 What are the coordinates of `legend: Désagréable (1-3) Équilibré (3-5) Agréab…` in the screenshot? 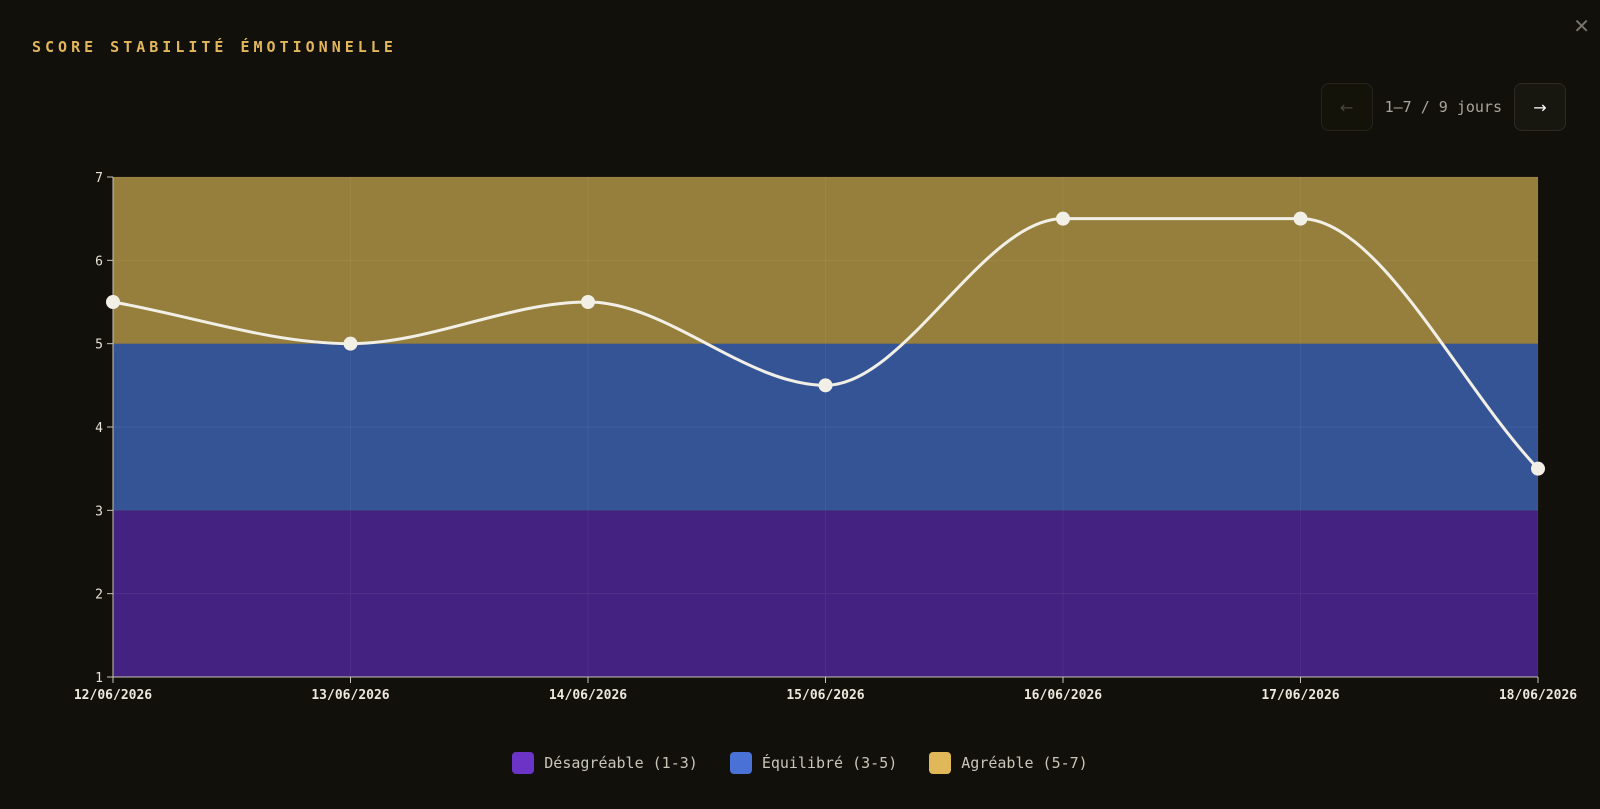 It's located at (800, 763).